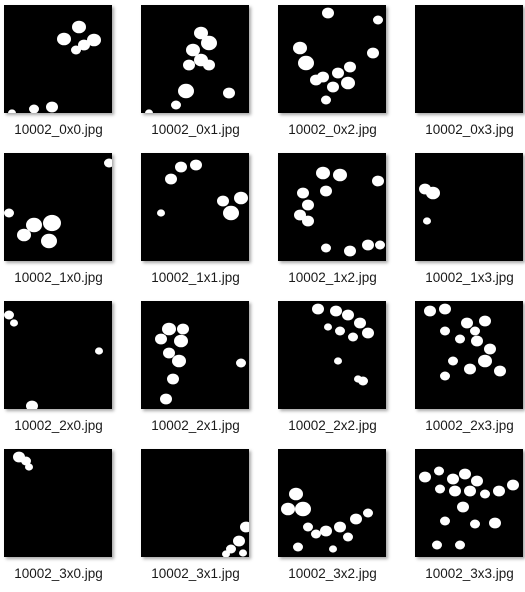  I want to click on file-tile: 10002_0x3.jpg, so click(468, 74).